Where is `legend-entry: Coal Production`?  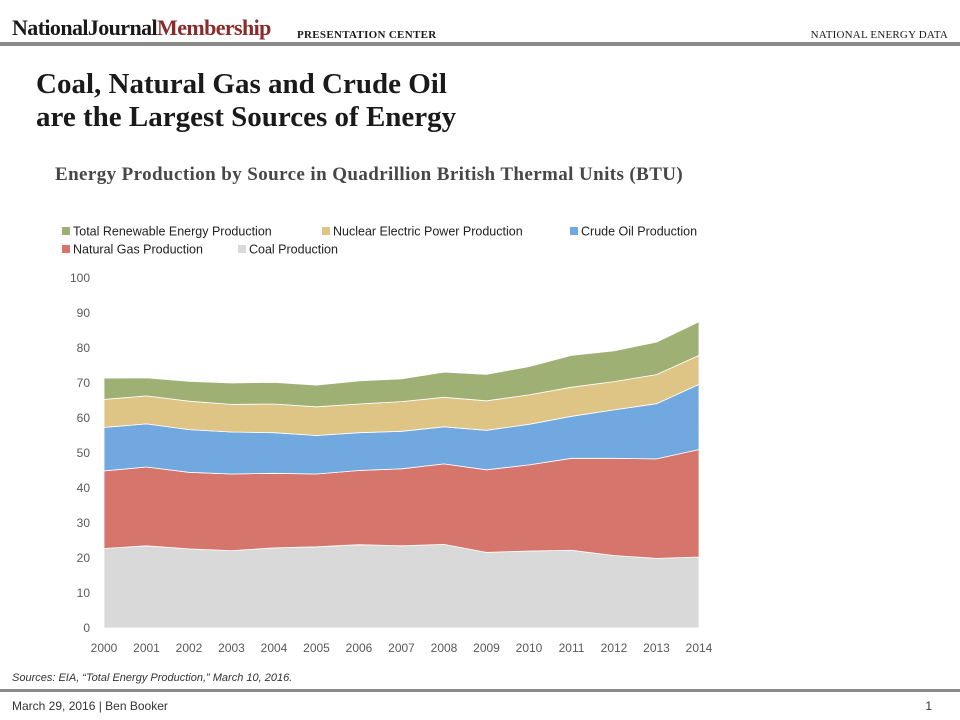
legend-entry: Coal Production is located at coordinates (288, 250).